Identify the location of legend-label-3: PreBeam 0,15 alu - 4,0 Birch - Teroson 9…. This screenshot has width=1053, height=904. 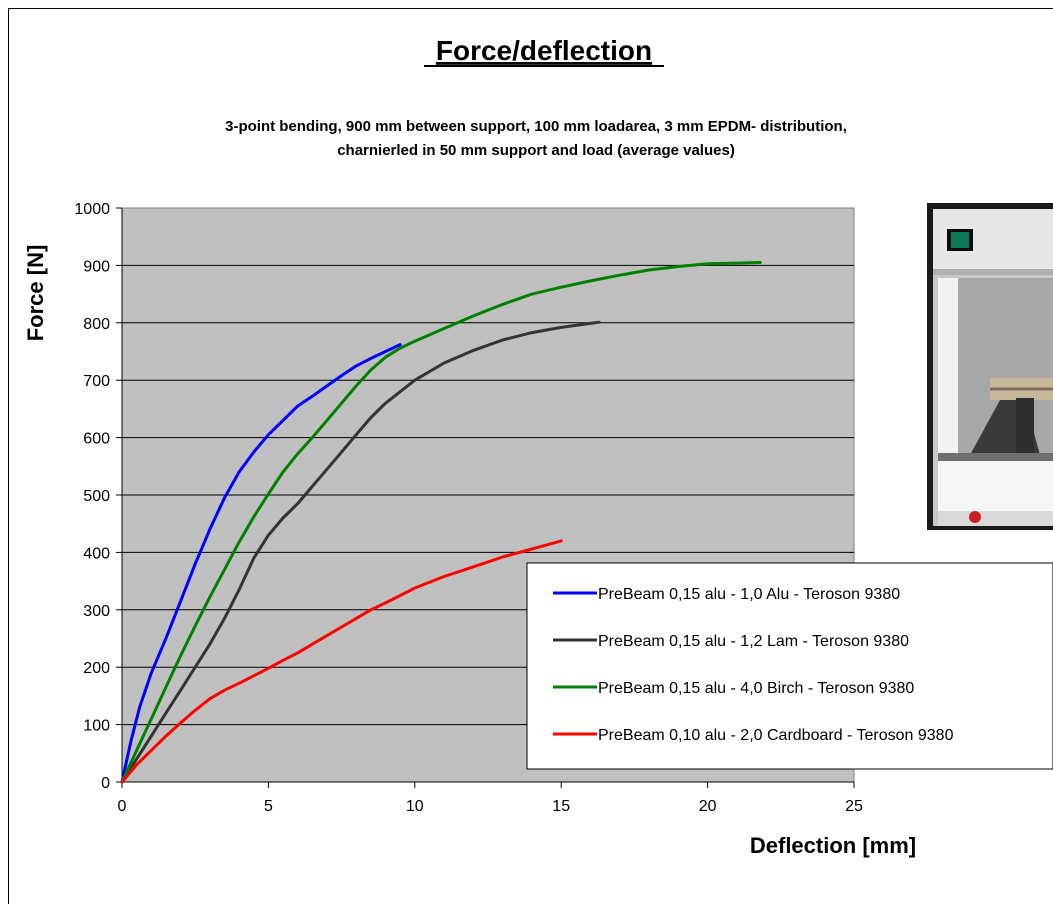
(756, 688).